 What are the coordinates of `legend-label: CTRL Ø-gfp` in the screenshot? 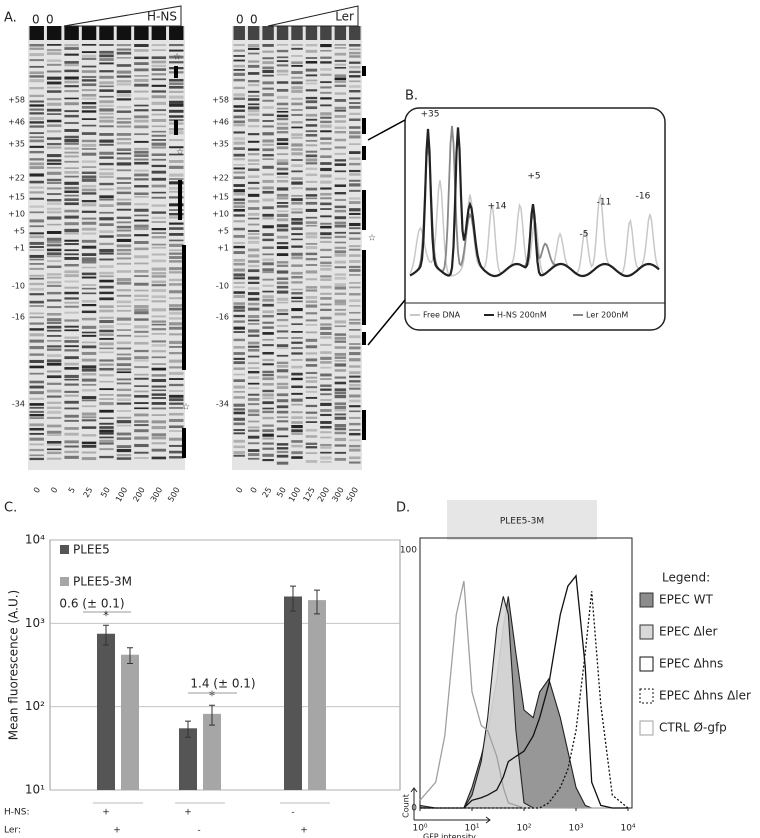 It's located at (693, 728).